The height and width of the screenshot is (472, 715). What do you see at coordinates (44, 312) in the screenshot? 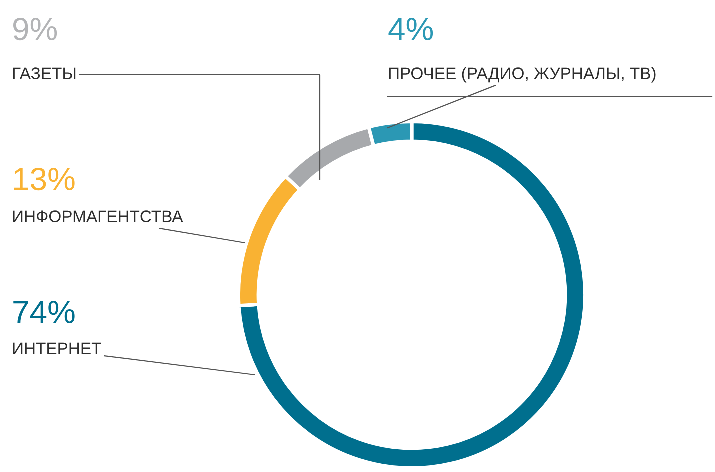
I see `data-label: 74%` at bounding box center [44, 312].